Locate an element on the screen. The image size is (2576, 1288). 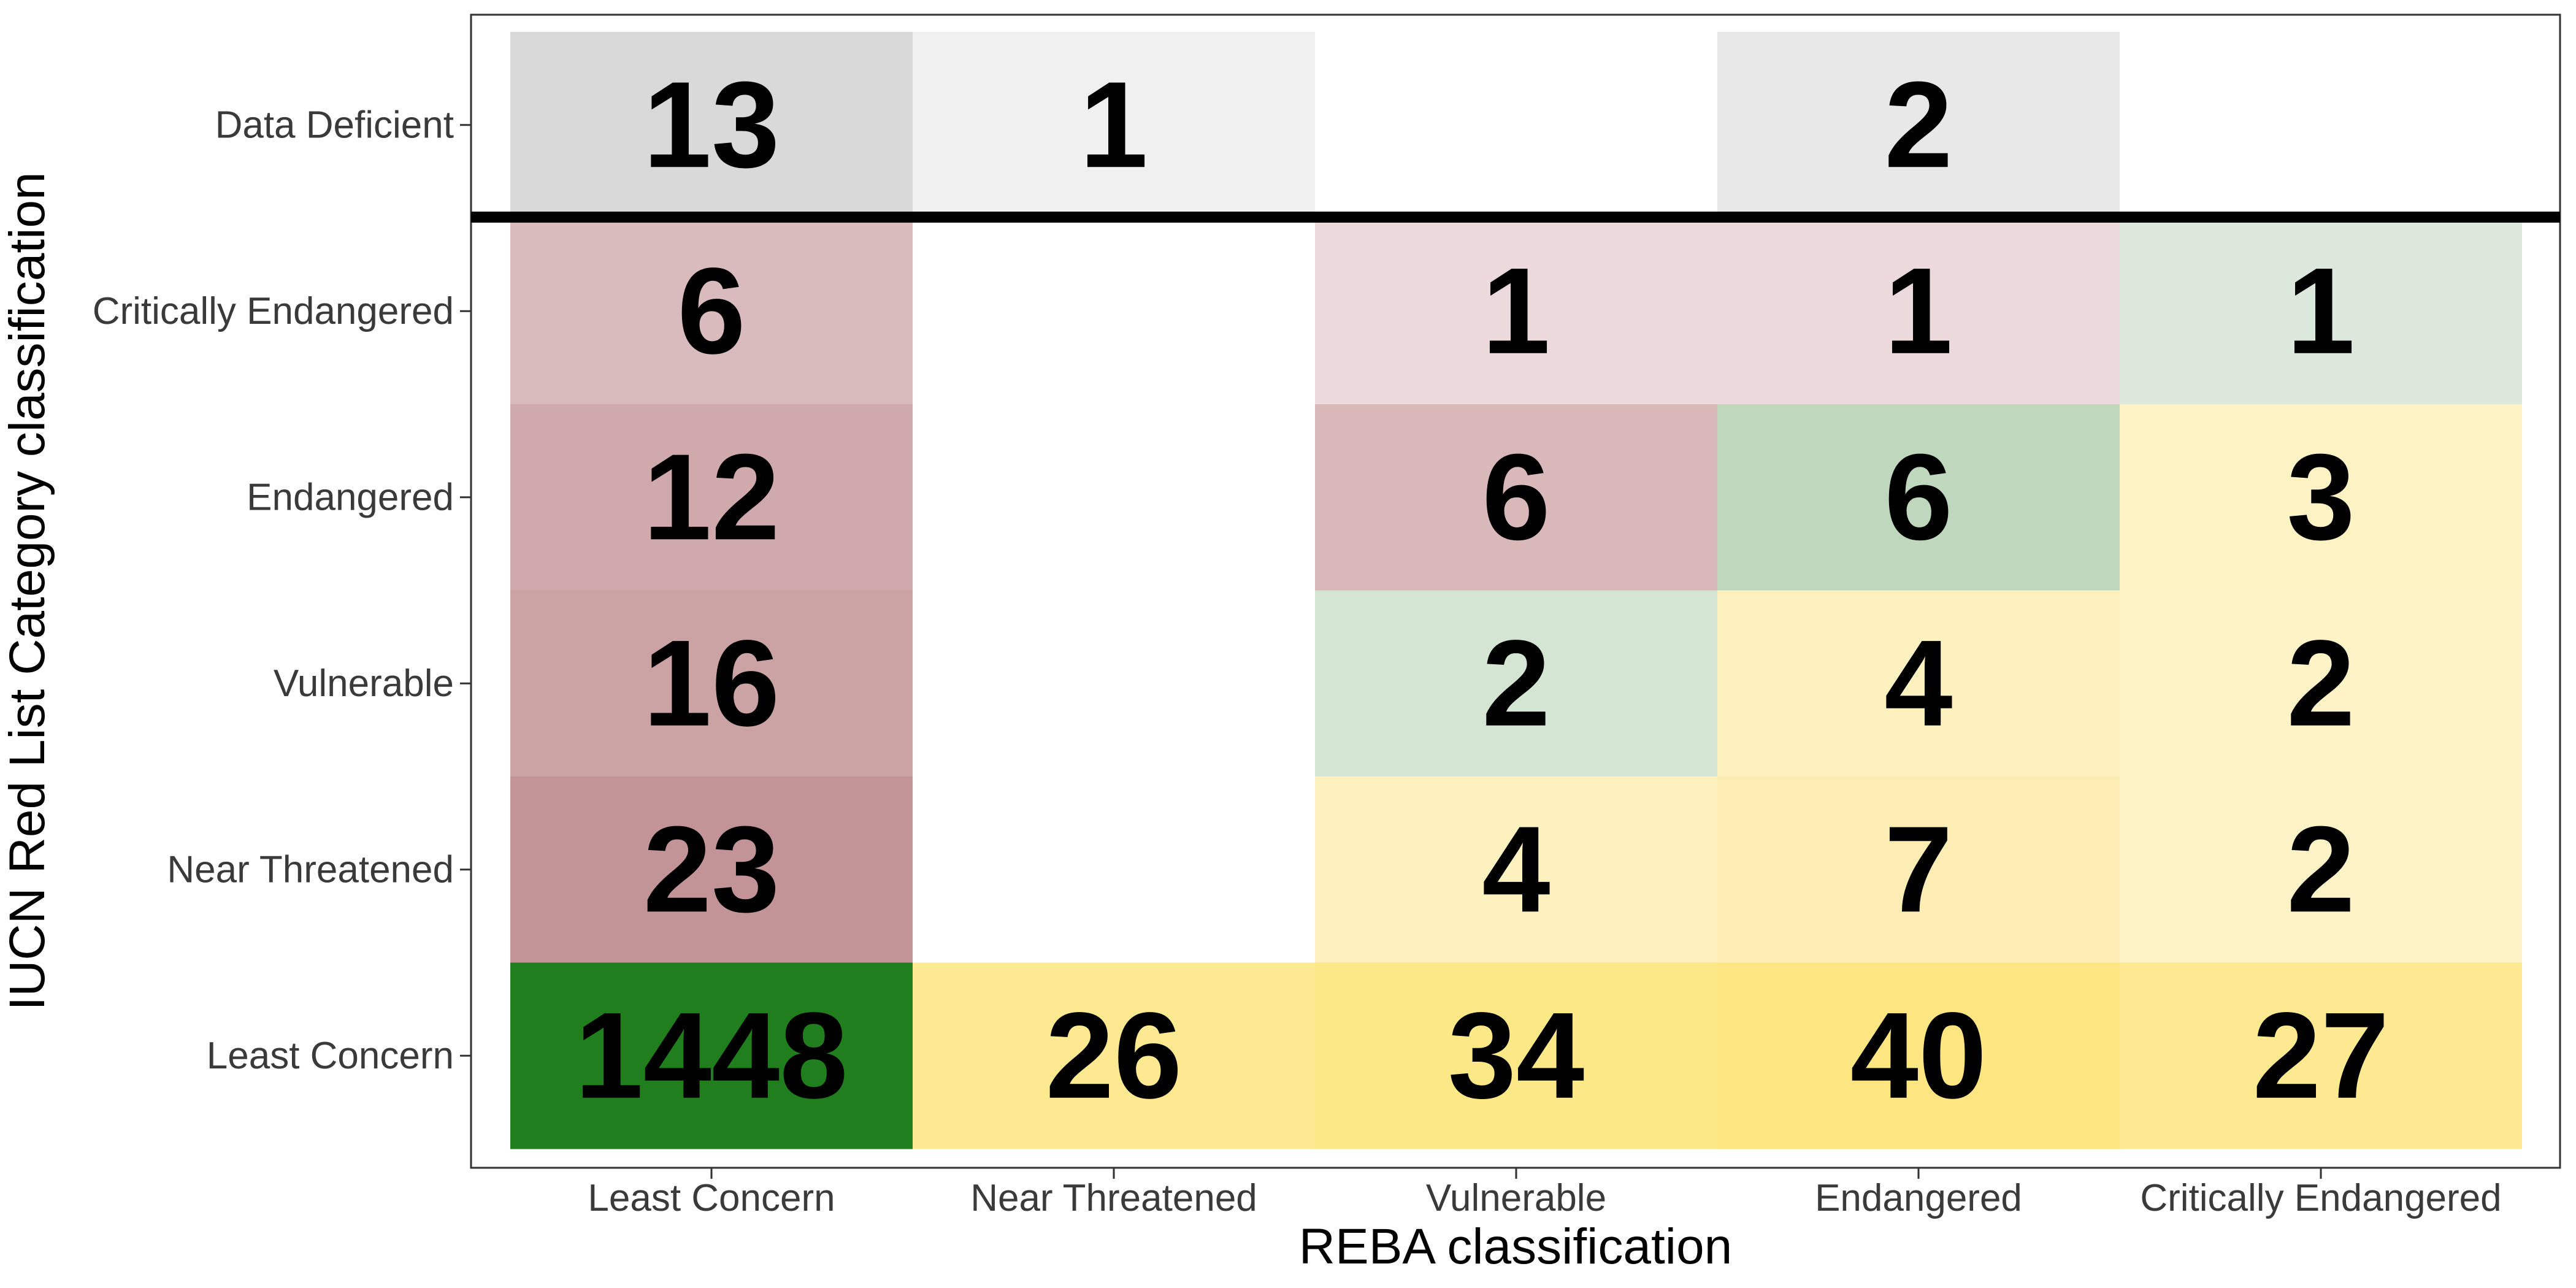
cell-near-threatened-x-least-concern is located at coordinates (711, 869).